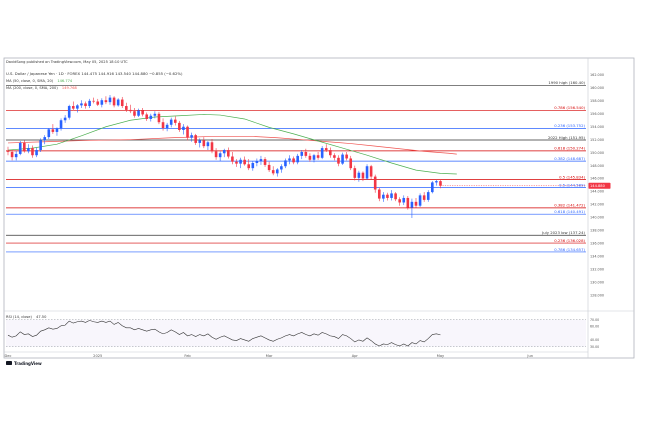  Describe the element at coordinates (569, 125) in the screenshot. I see `level-label: 0.236 (153.752)` at that location.